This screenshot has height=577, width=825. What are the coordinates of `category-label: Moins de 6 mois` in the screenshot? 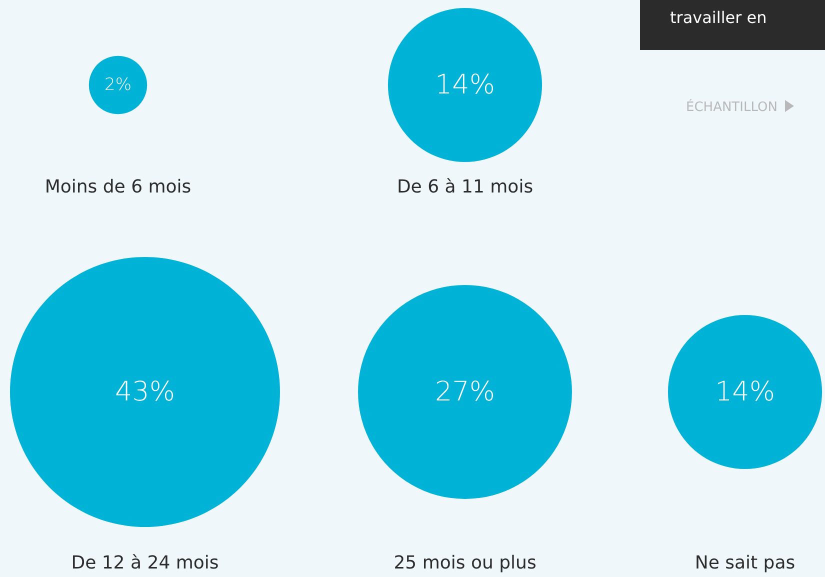 It's located at (118, 187).